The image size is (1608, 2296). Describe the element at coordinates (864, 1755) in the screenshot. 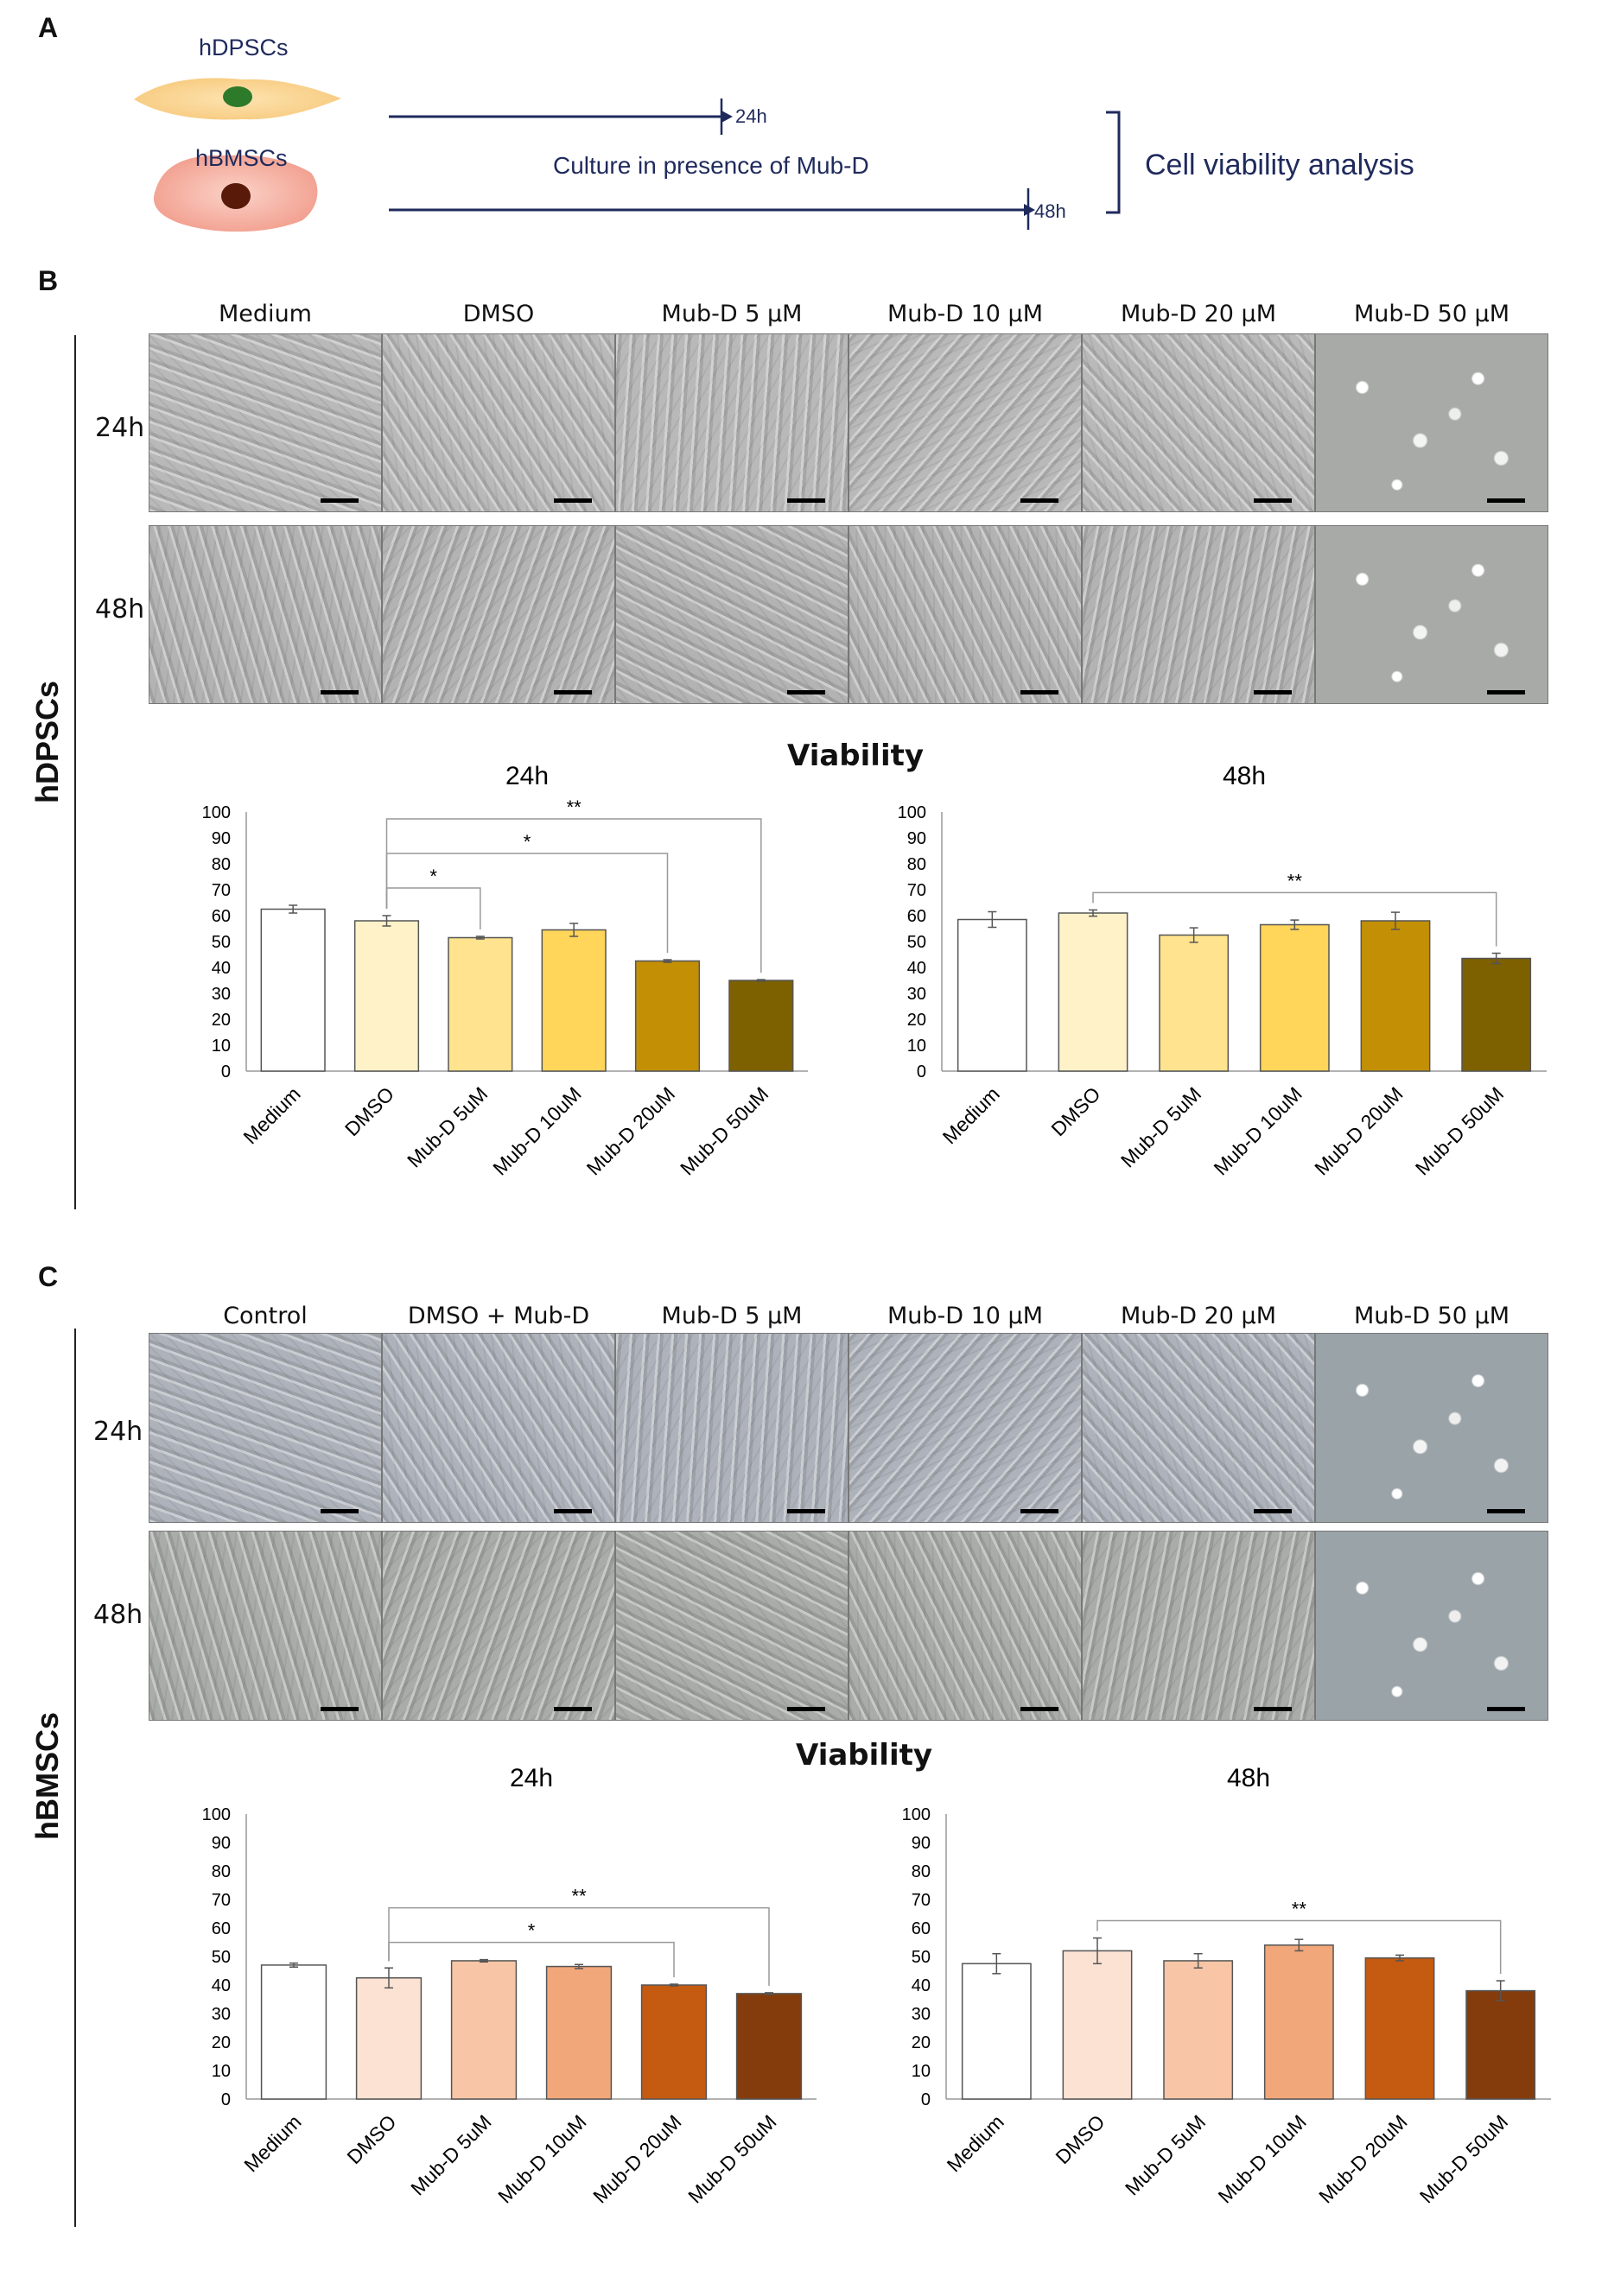

I see `viability-title-c: Viability` at that location.